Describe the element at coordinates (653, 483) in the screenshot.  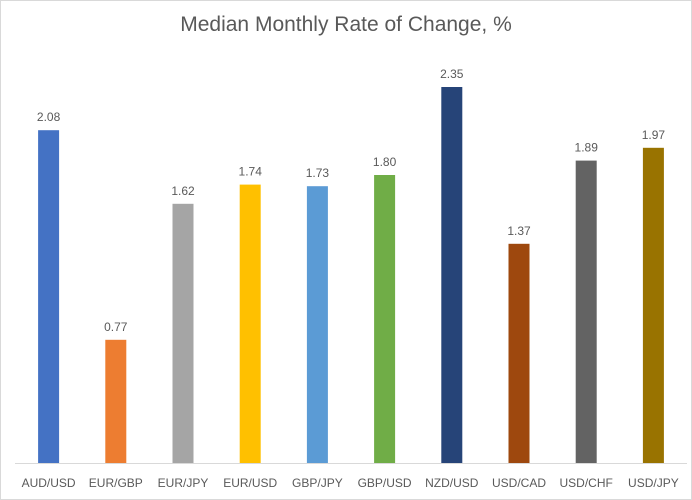
I see `category-label-usd-jpy: USD/JPY` at that location.